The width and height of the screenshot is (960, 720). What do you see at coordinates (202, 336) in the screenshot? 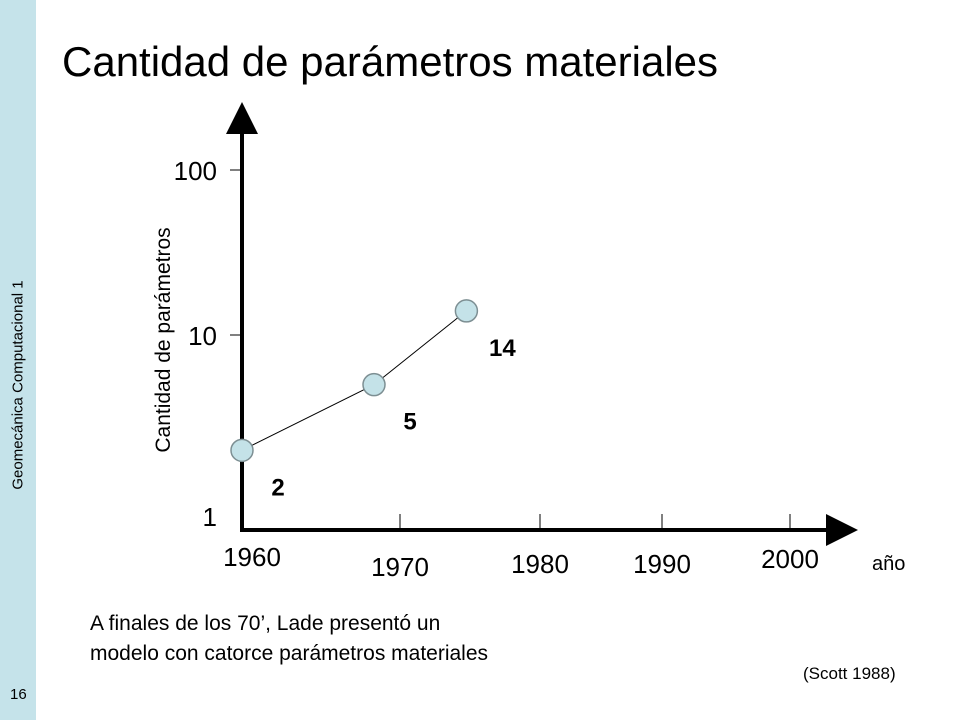
I see `y-tick-label: 10` at bounding box center [202, 336].